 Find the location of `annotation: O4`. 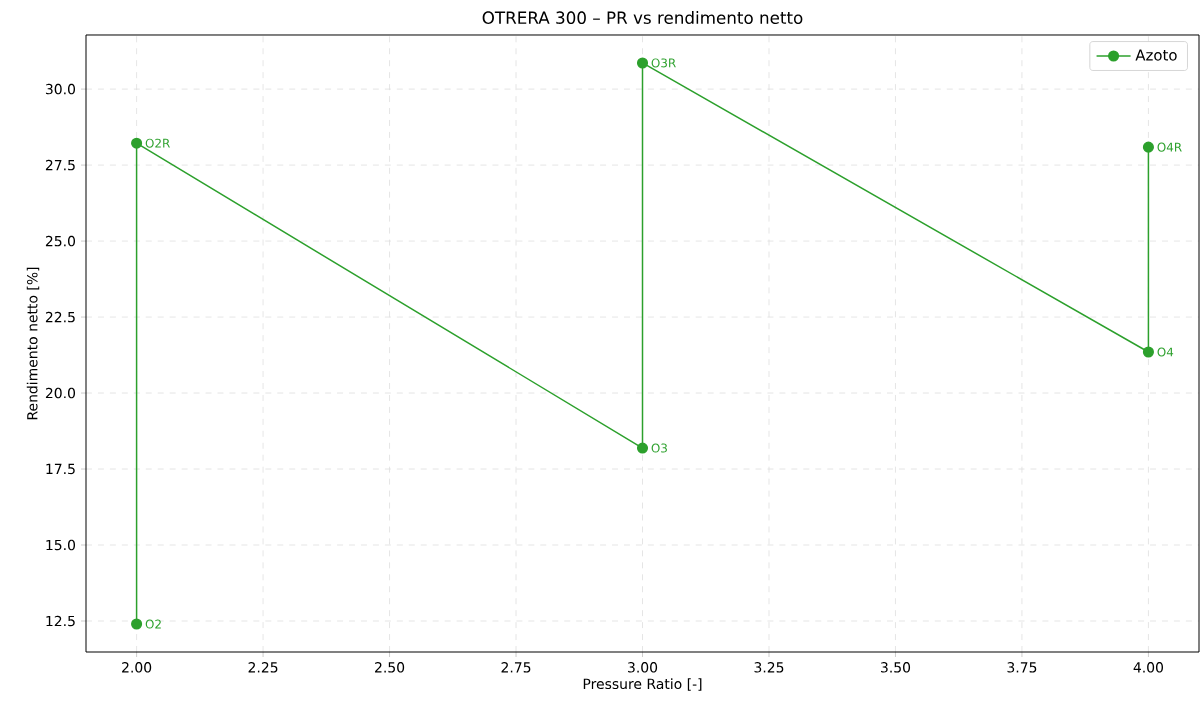

annotation: O4 is located at coordinates (1165, 352).